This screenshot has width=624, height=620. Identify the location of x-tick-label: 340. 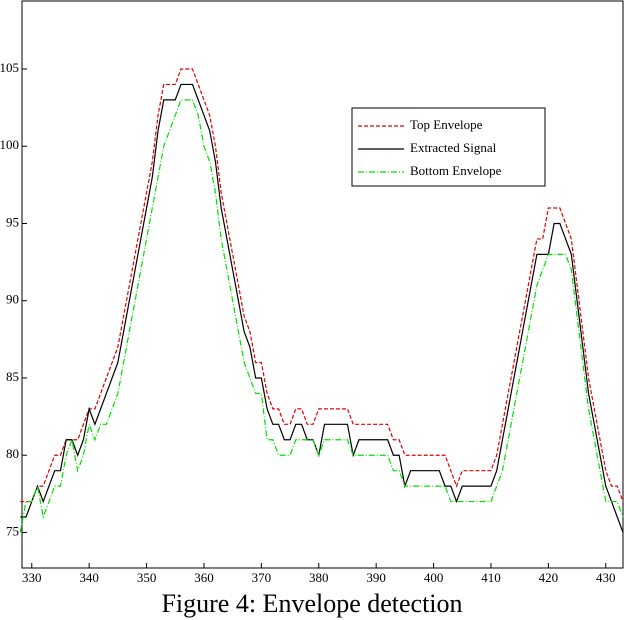
(89, 577).